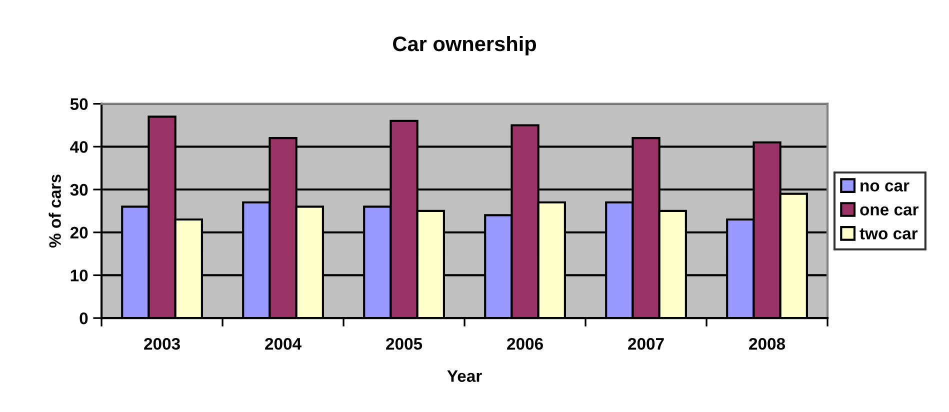 The image size is (949, 412). Describe the element at coordinates (283, 344) in the screenshot. I see `x-tick-label: 2004` at that location.